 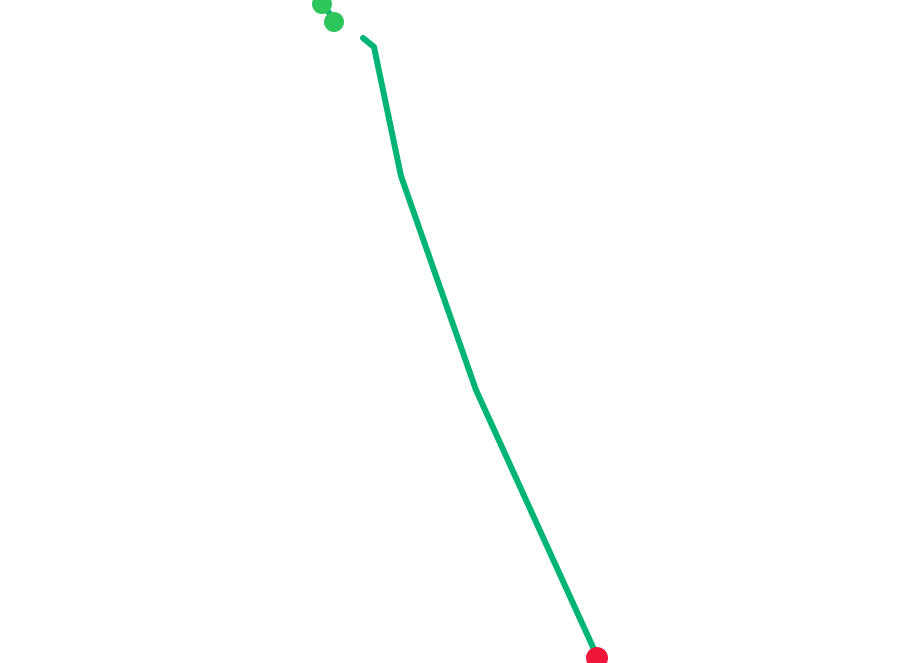 I want to click on start-marker, so click(x=322, y=7).